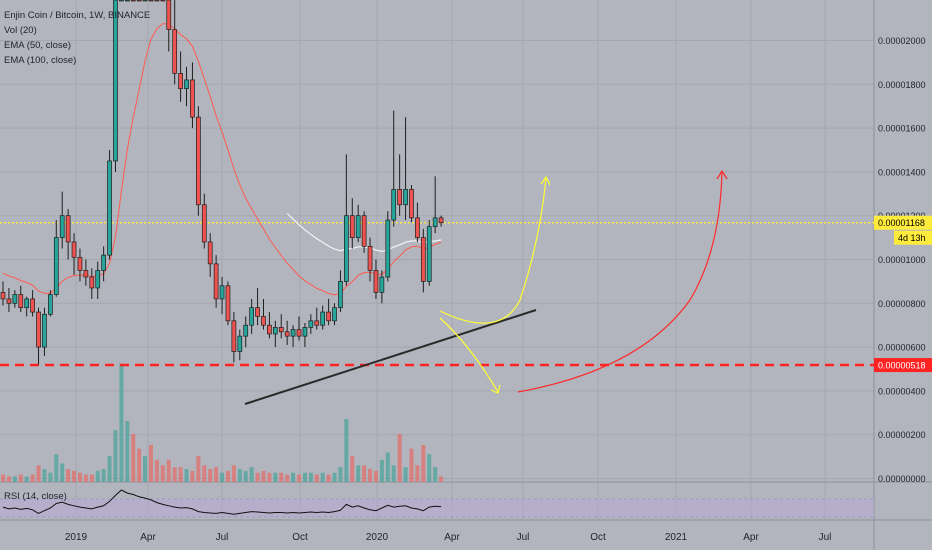 Image resolution: width=932 pixels, height=550 pixels. Describe the element at coordinates (38, 45) in the screenshot. I see `legend-ema50: EMA (50, close)` at that location.